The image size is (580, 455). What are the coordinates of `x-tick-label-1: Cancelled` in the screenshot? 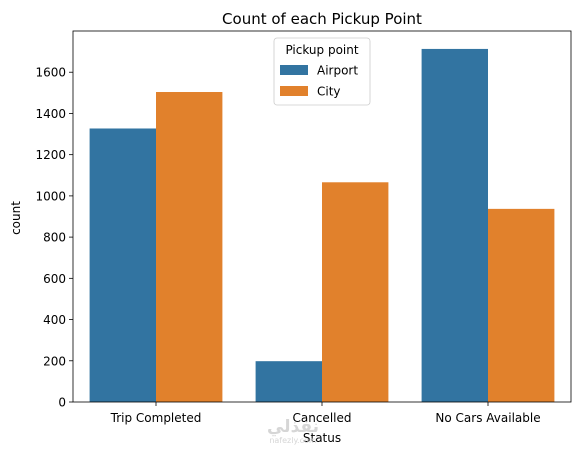 It's located at (322, 418).